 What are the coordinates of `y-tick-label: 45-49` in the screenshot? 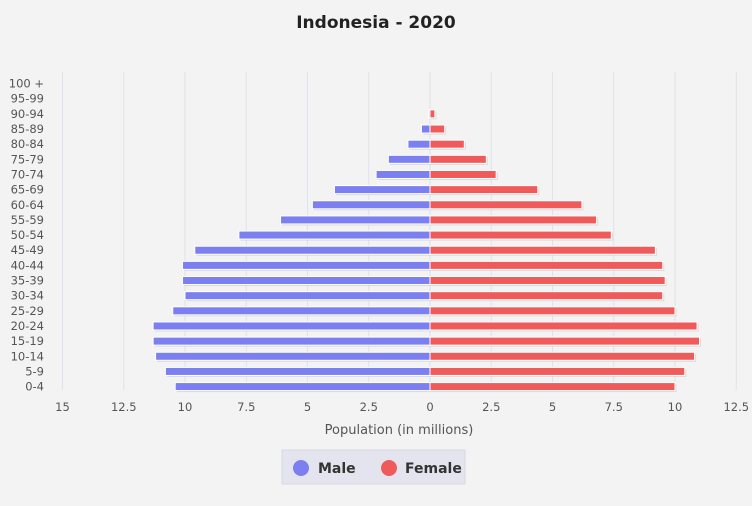 It's located at (27, 250).